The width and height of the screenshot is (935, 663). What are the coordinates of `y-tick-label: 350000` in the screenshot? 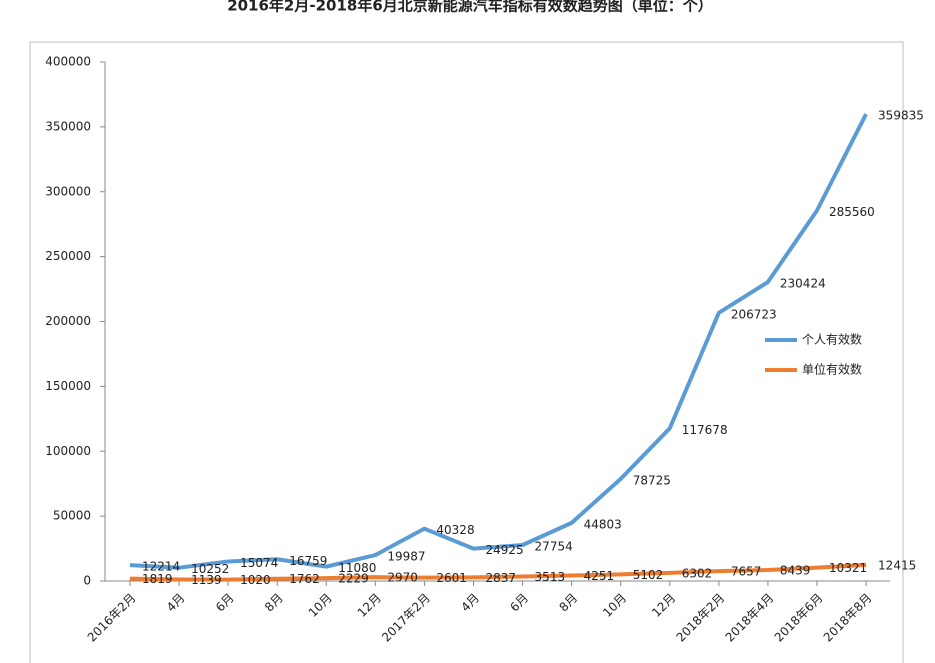 It's located at (68, 126).